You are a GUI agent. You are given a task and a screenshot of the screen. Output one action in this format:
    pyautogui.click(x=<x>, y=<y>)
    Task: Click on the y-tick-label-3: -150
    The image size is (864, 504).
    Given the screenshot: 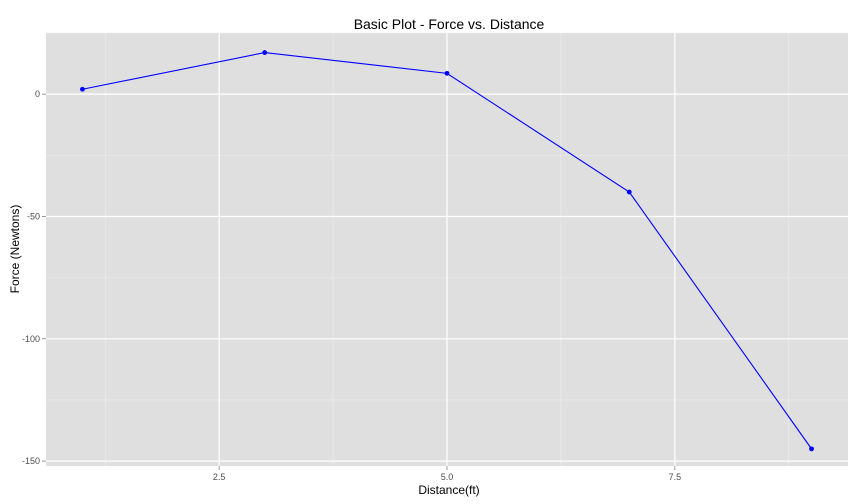 What is the action you would take?
    pyautogui.click(x=31, y=461)
    